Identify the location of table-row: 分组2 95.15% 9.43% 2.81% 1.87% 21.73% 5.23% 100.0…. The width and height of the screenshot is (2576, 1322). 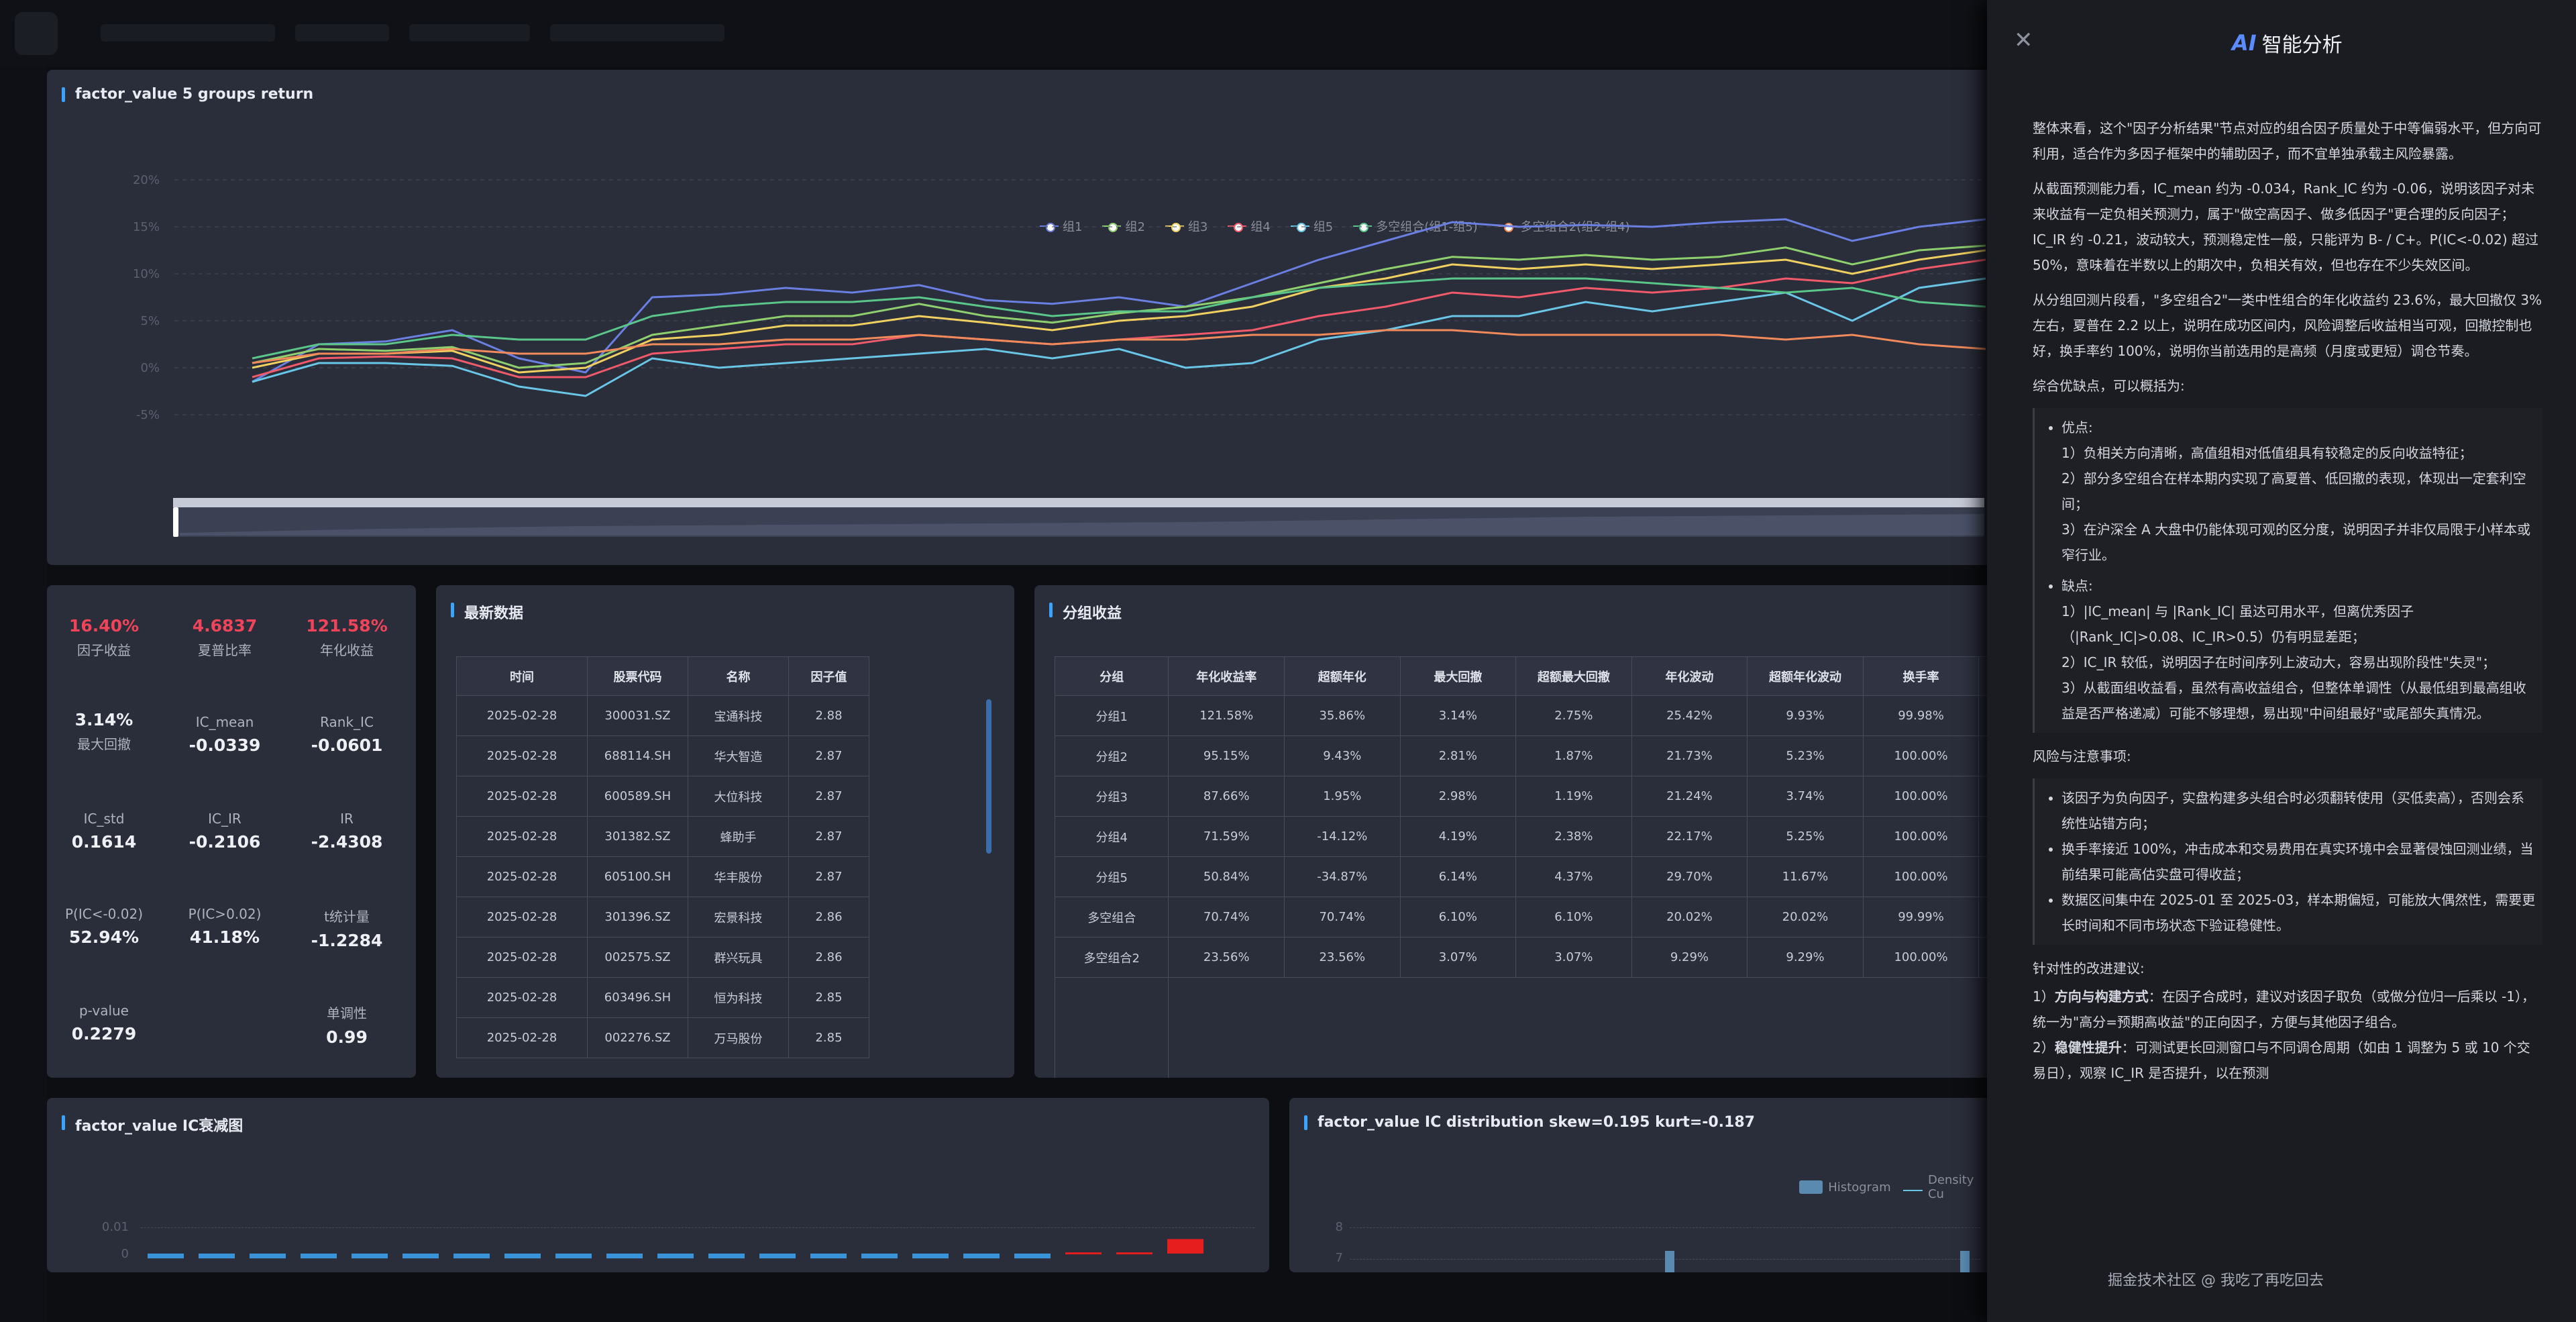
(1523, 755).